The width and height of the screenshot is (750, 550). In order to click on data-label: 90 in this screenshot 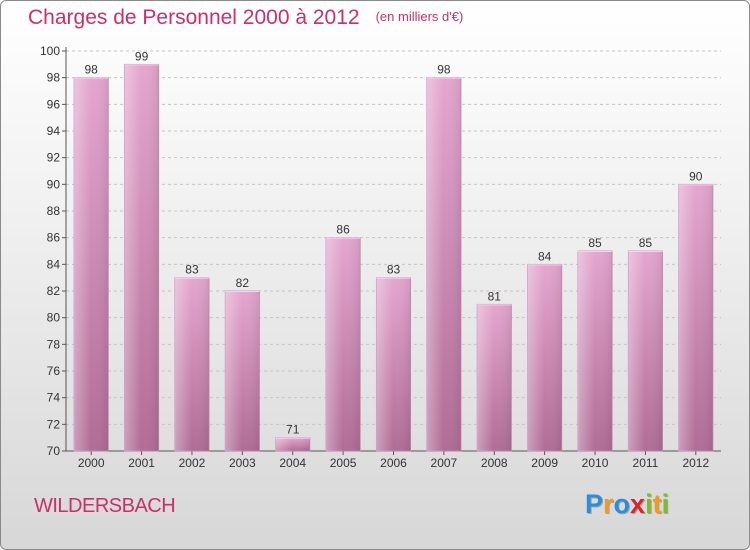, I will do `click(696, 176)`.